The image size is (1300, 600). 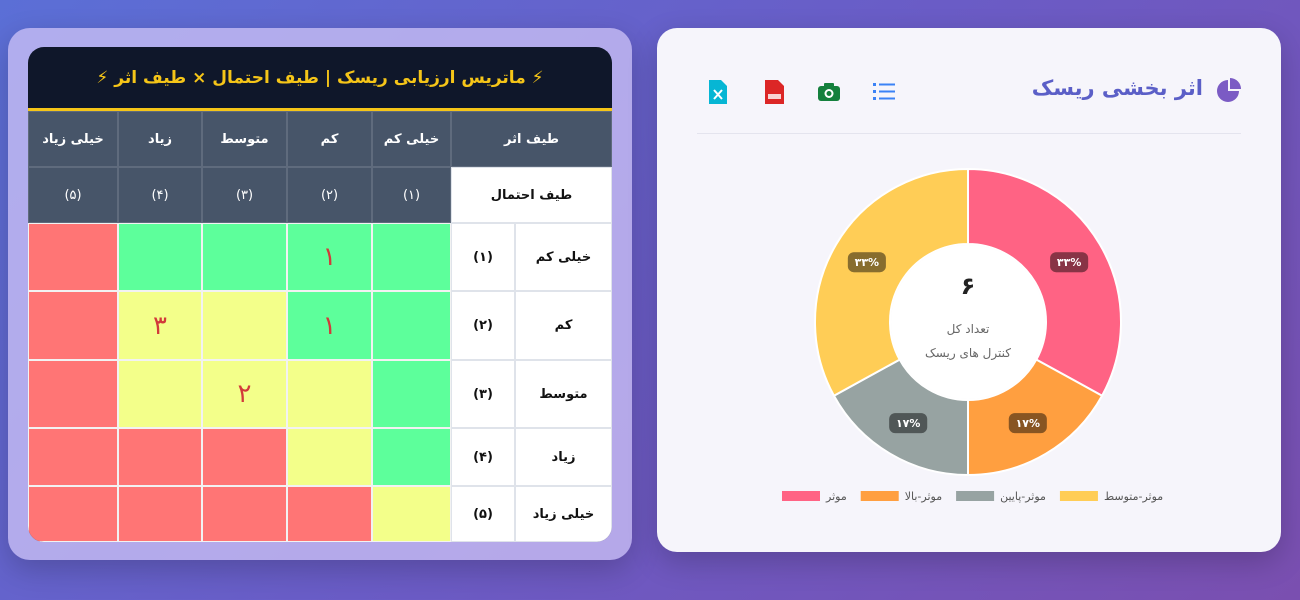 I want to click on row-code: (۴), so click(x=483, y=457).